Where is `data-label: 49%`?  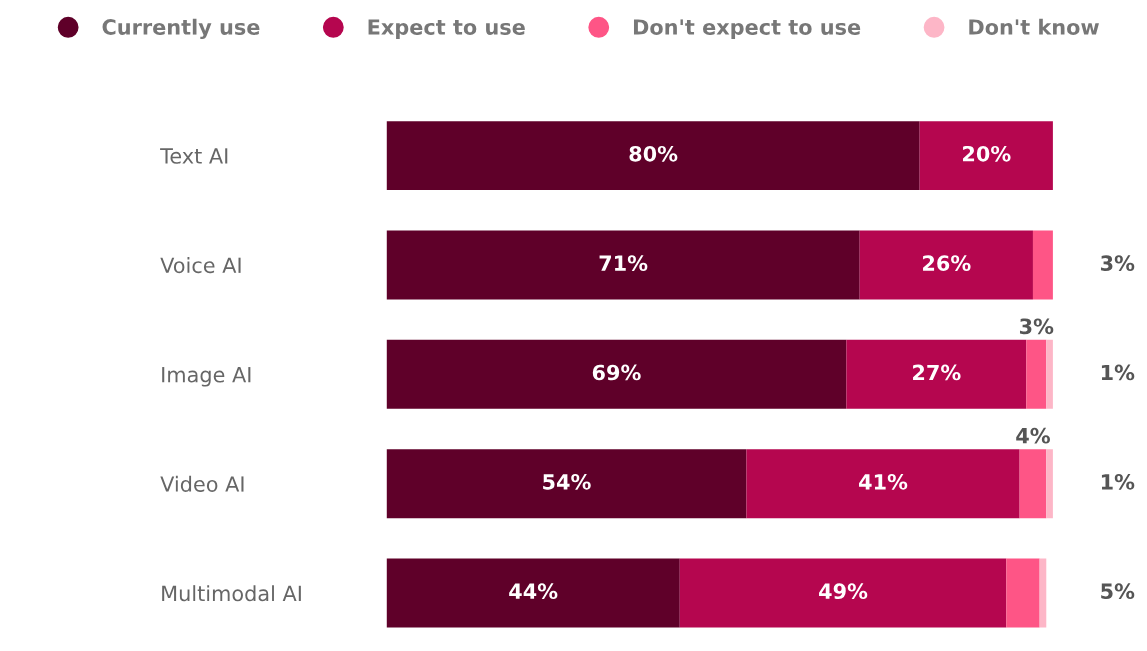
data-label: 49% is located at coordinates (843, 591).